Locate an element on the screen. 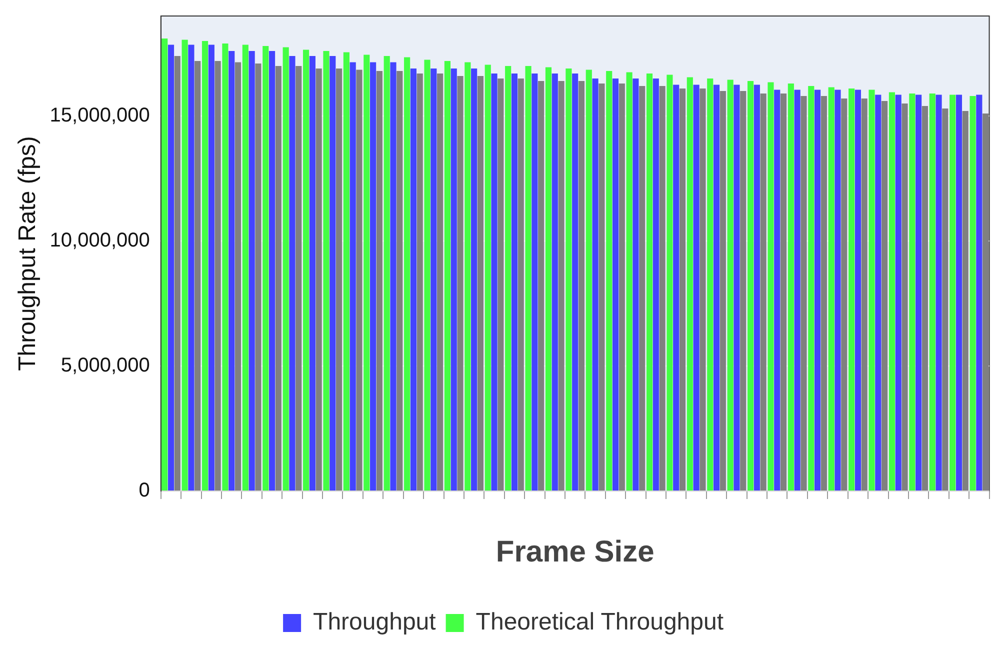 This screenshot has height=655, width=999. y-tick-label: 0 is located at coordinates (144, 491).